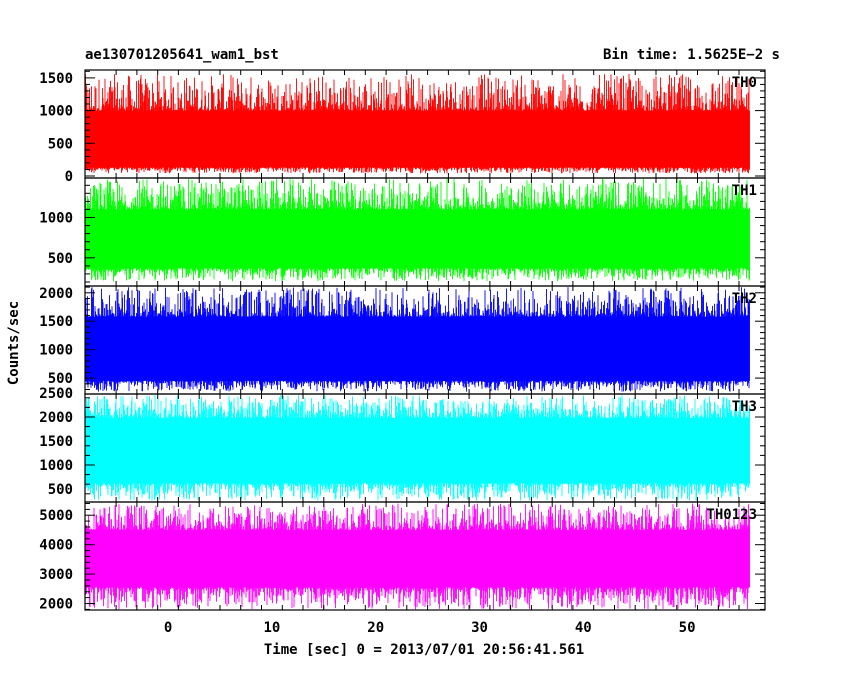 The image size is (850, 680). I want to click on series-th2-signal, so click(417, 339).